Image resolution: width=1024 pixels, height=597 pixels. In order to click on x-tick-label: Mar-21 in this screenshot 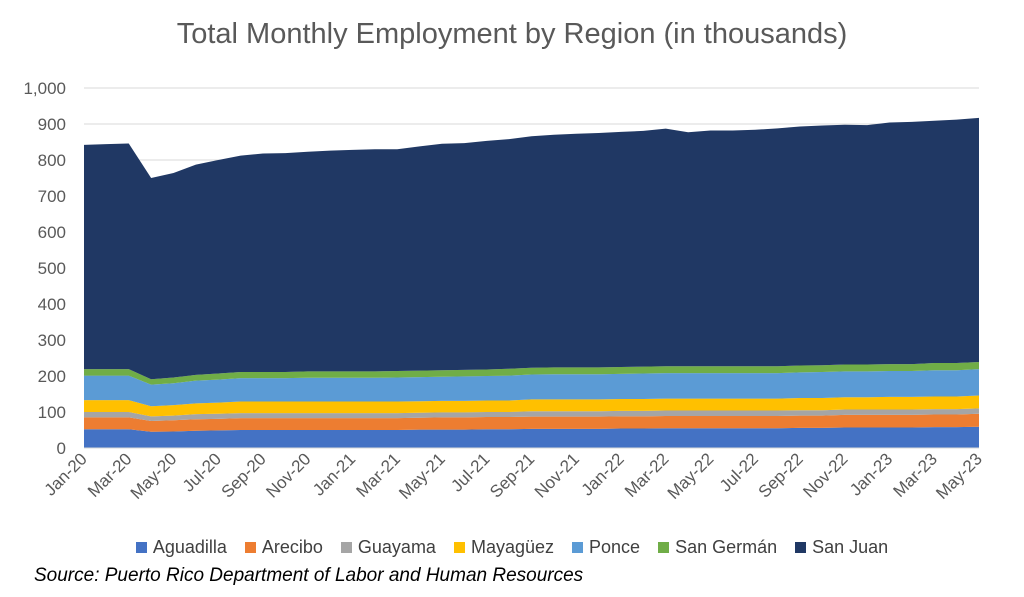, I will do `click(379, 475)`.